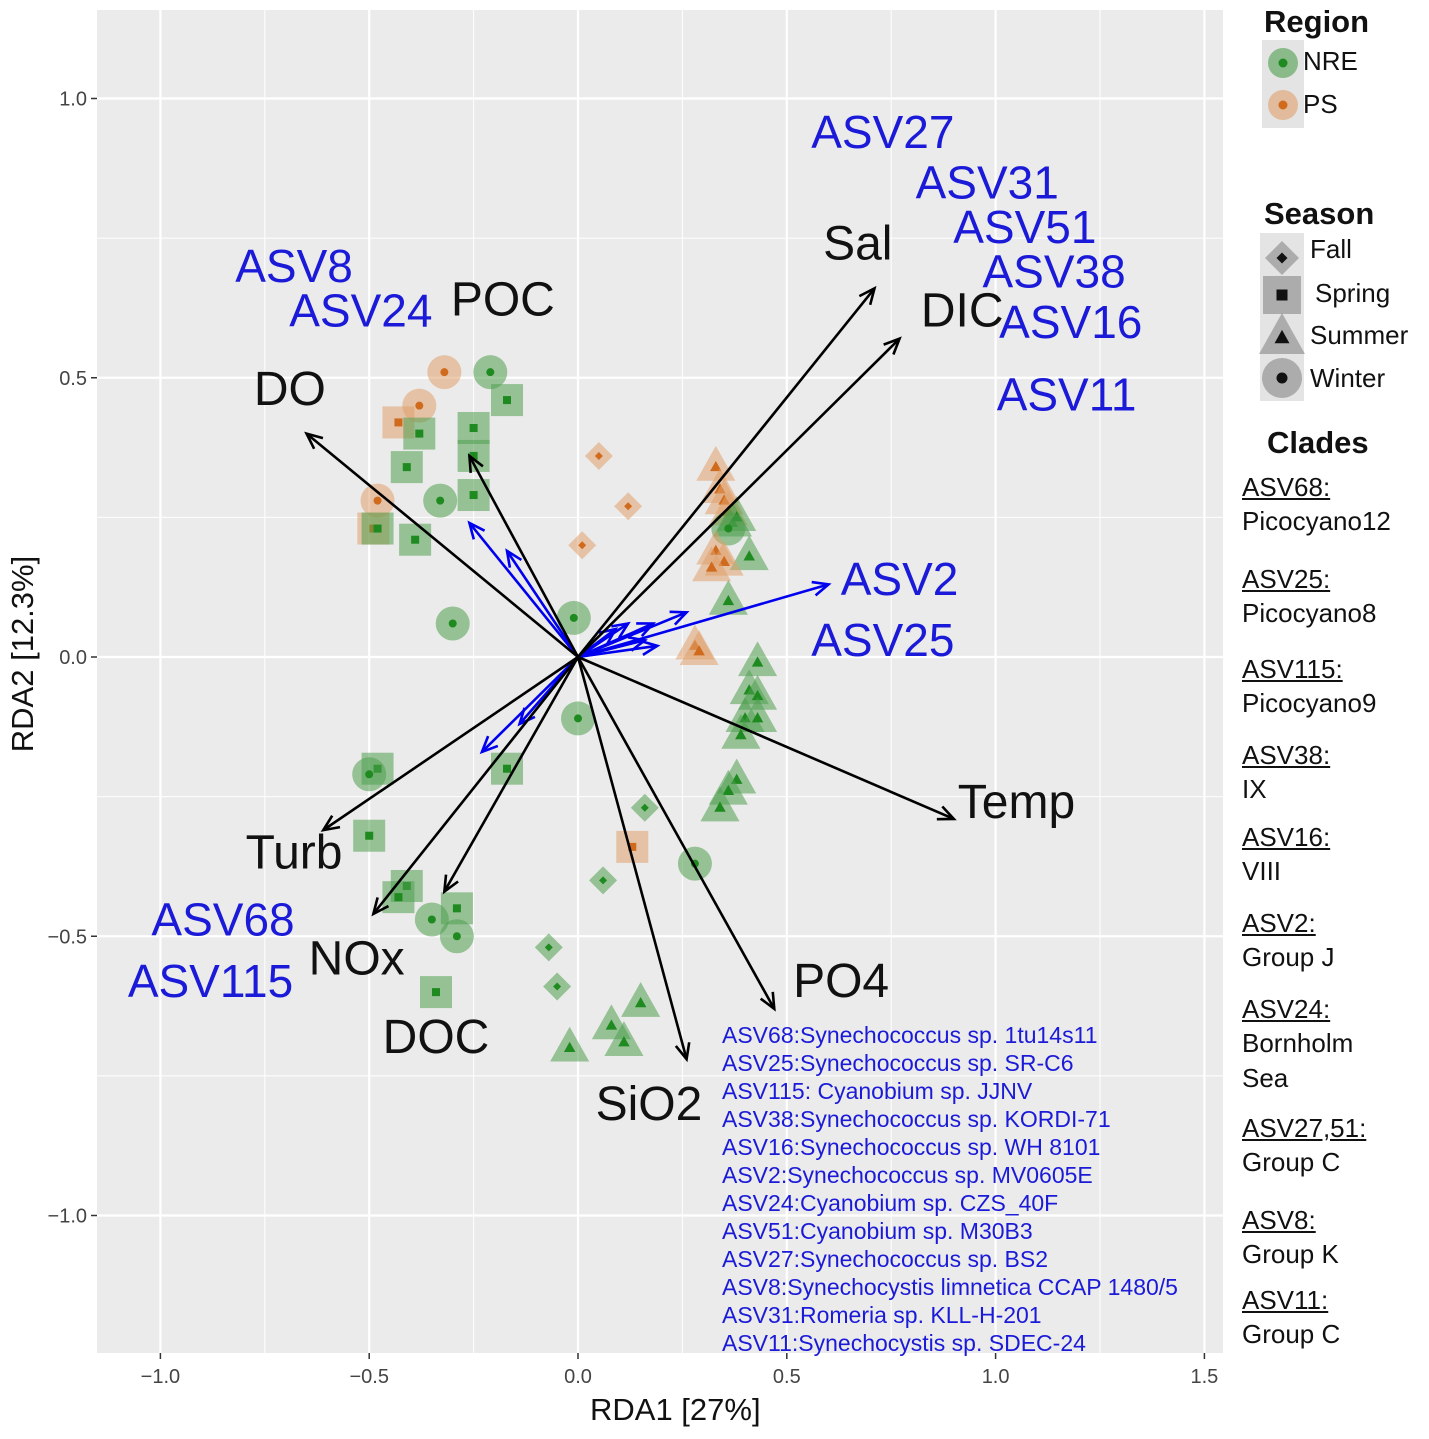 This screenshot has height=1439, width=1429. Describe the element at coordinates (1265, 1078) in the screenshot. I see `clade-asv24-value2: Sea` at that location.